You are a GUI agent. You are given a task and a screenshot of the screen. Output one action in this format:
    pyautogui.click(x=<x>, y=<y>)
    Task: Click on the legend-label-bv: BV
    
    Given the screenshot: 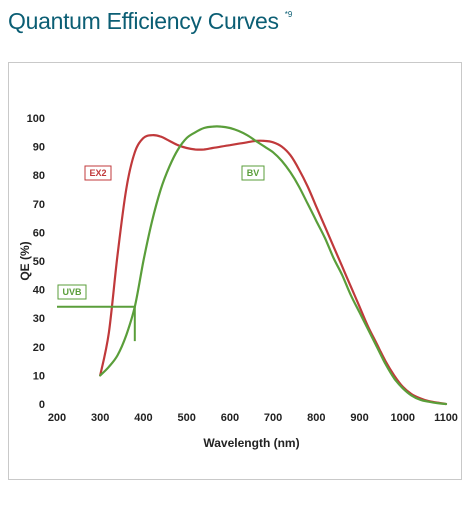 What is the action you would take?
    pyautogui.click(x=253, y=173)
    